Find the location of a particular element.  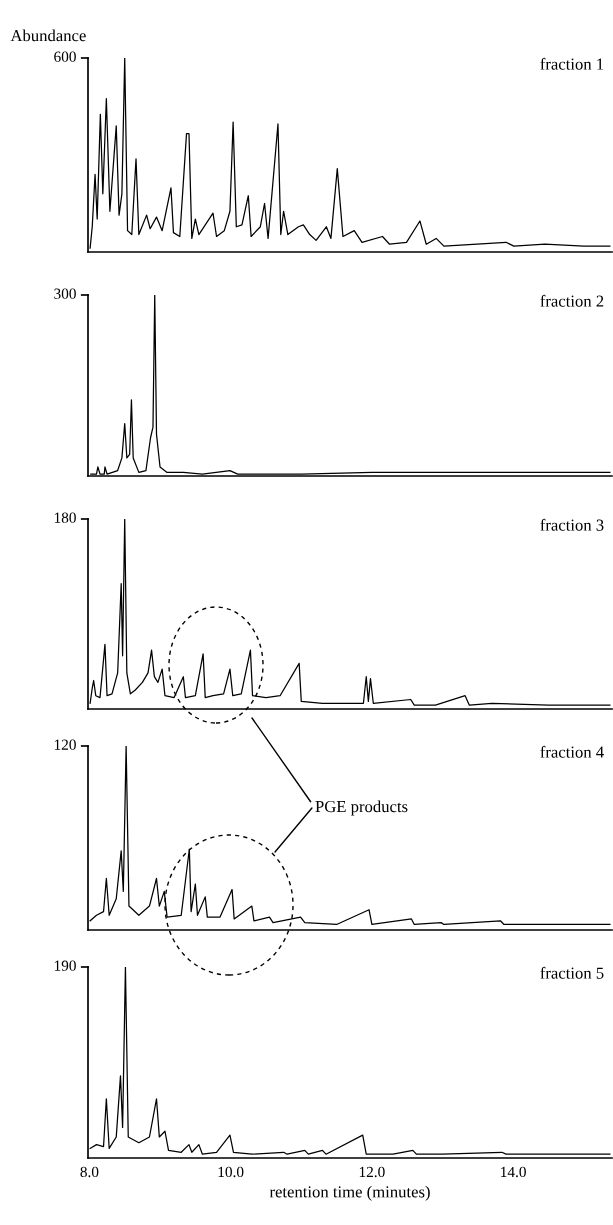

chart-title: fraction 2 is located at coordinates (572, 300).